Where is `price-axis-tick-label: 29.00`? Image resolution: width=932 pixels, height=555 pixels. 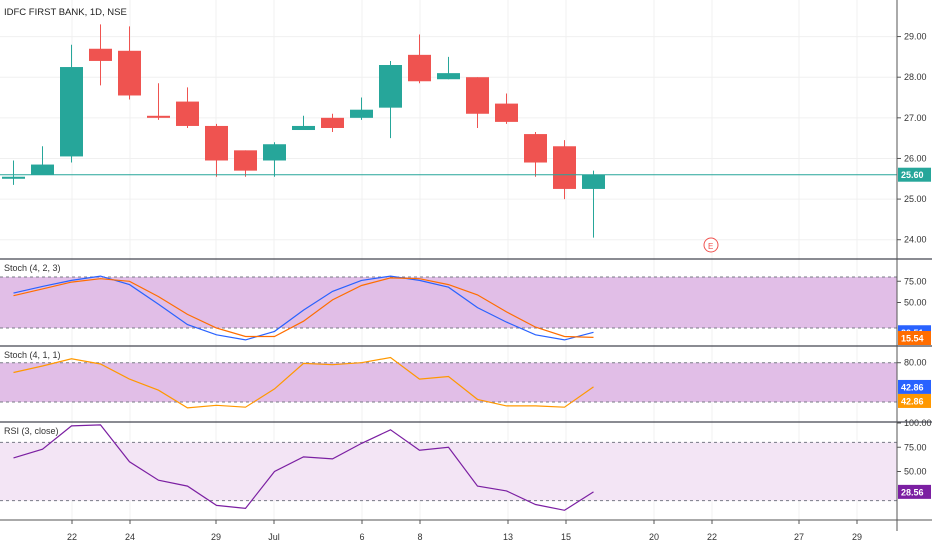
price-axis-tick-label: 29.00 is located at coordinates (915, 37).